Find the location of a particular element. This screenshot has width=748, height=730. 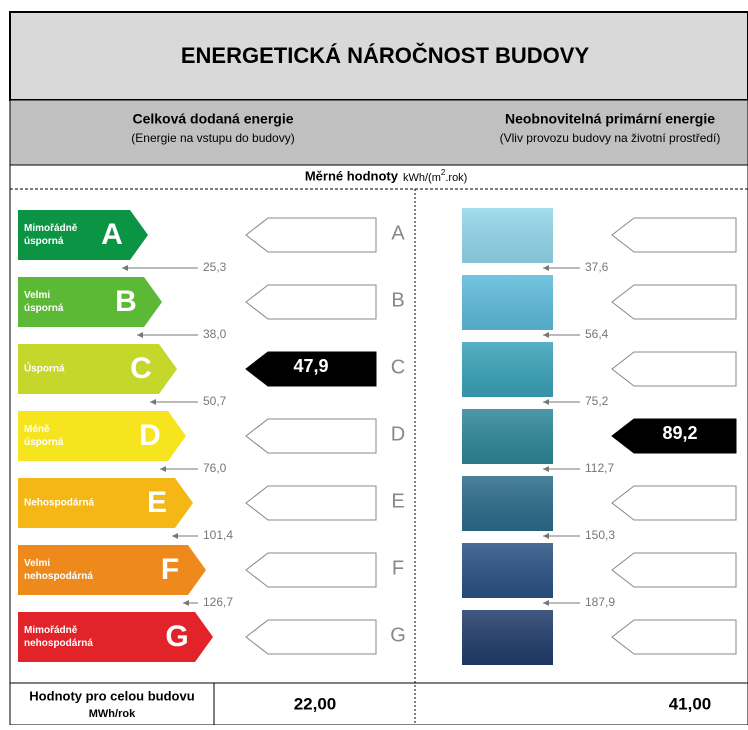

row-letter: B is located at coordinates (397, 300).